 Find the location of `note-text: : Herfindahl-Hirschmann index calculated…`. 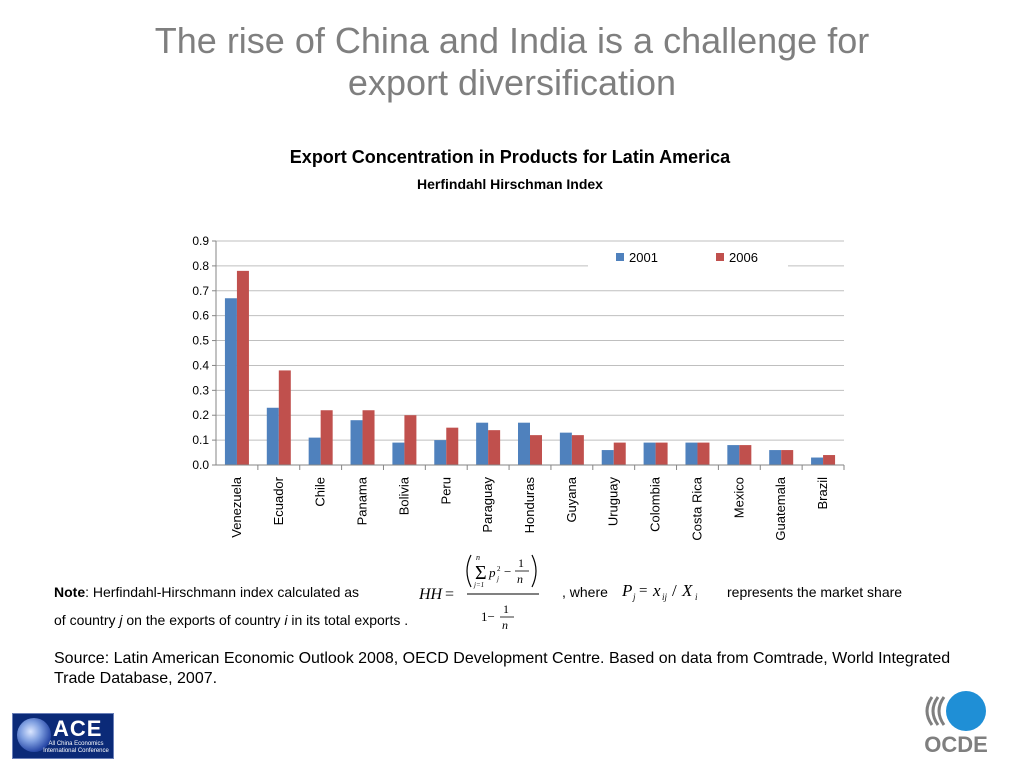

note-text: : Herfindahl-Hirschmann index calculated… is located at coordinates (222, 592).